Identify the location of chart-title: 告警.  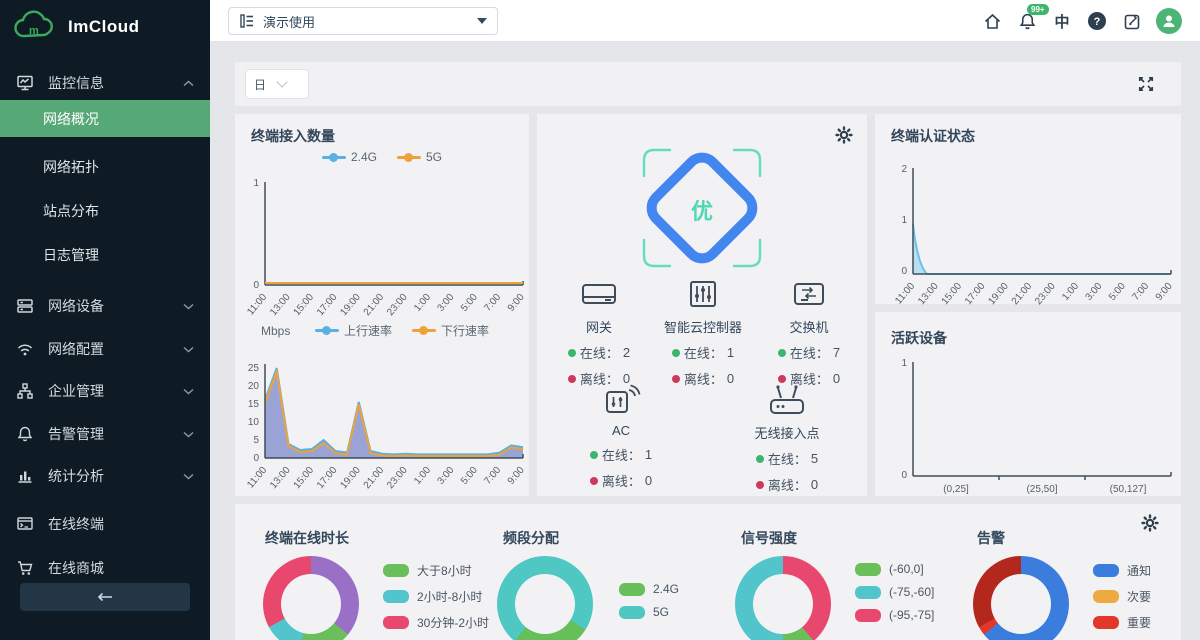
(991, 538).